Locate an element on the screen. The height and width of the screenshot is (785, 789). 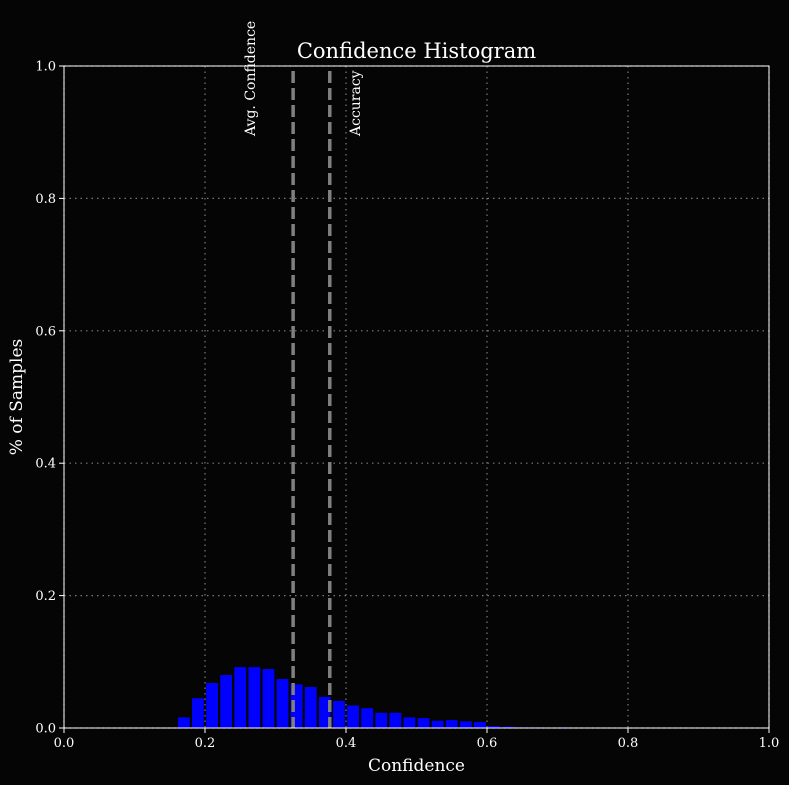
y-tick-label: 0.8 is located at coordinates (45, 199).